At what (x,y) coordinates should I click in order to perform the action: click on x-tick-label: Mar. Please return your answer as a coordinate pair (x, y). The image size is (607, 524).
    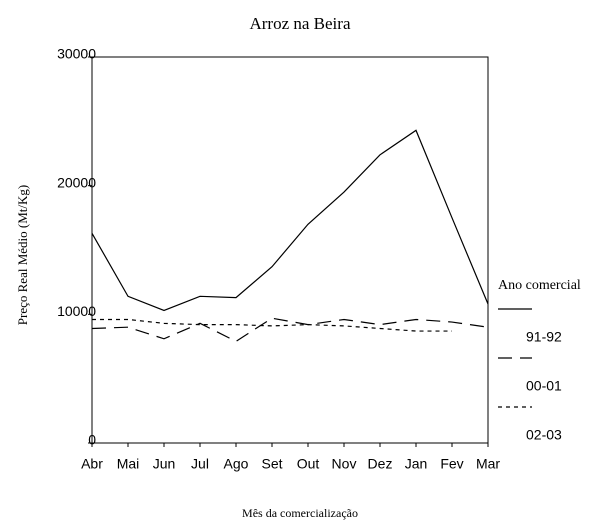
    Looking at the image, I should click on (488, 464).